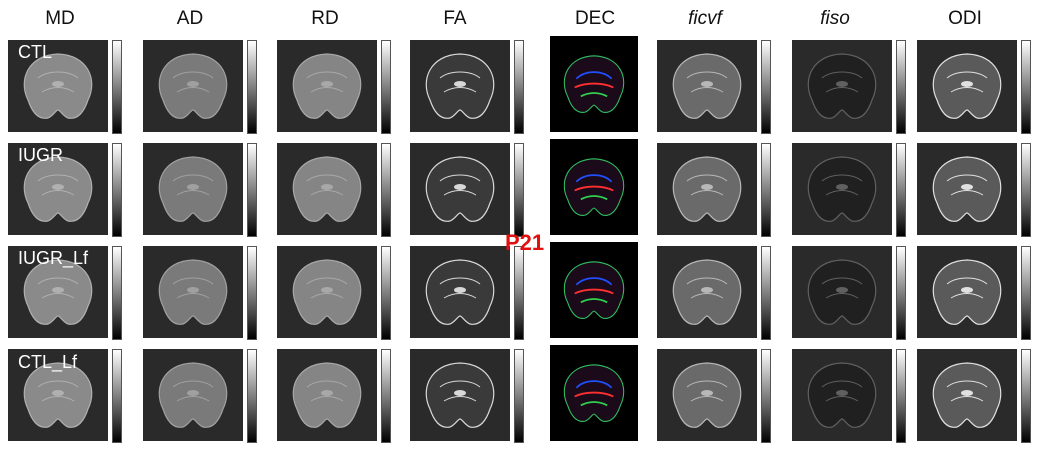 Image resolution: width=1044 pixels, height=450 pixels. What do you see at coordinates (705, 18) in the screenshot?
I see `column-title-ficvf: ficvf` at bounding box center [705, 18].